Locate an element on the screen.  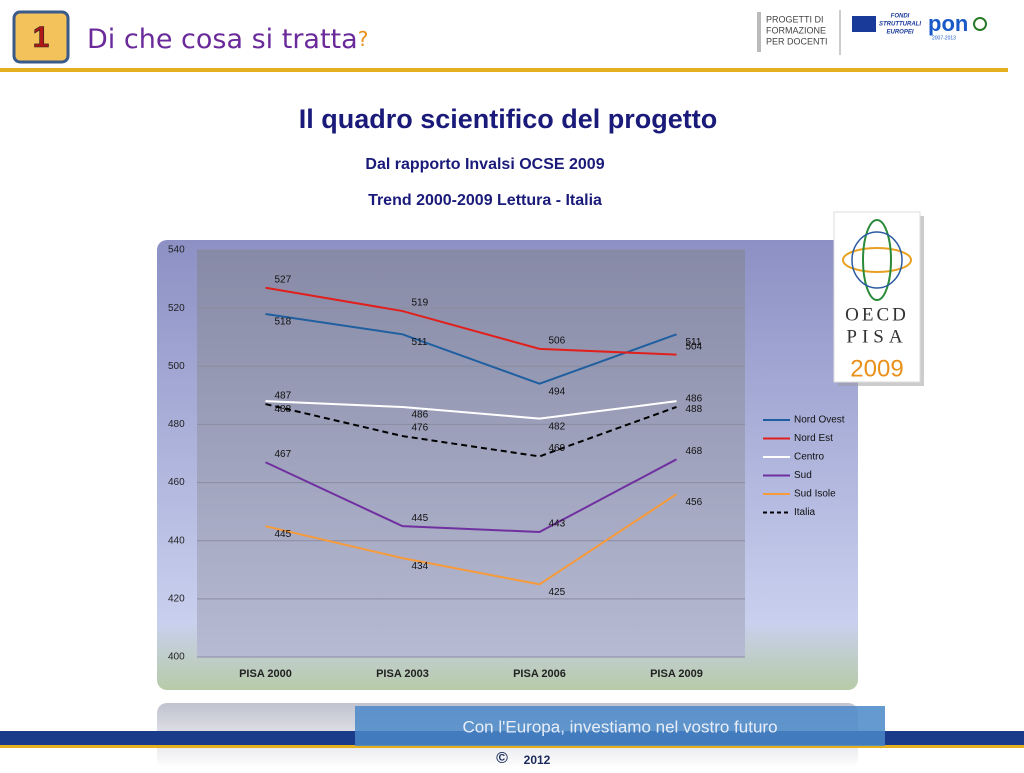
data-label: 456 is located at coordinates (694, 502).